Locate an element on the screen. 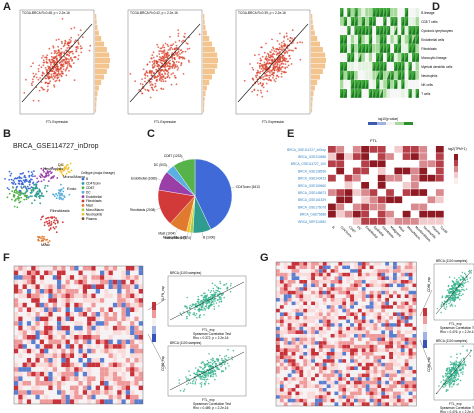  heatmap-row-label: T cells is located at coordinates (426, 94).